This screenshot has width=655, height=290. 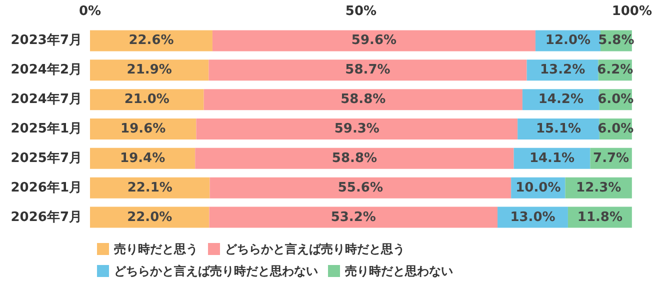 What do you see at coordinates (156, 249) in the screenshot?
I see `legend-label: 売り時だと思う` at bounding box center [156, 249].